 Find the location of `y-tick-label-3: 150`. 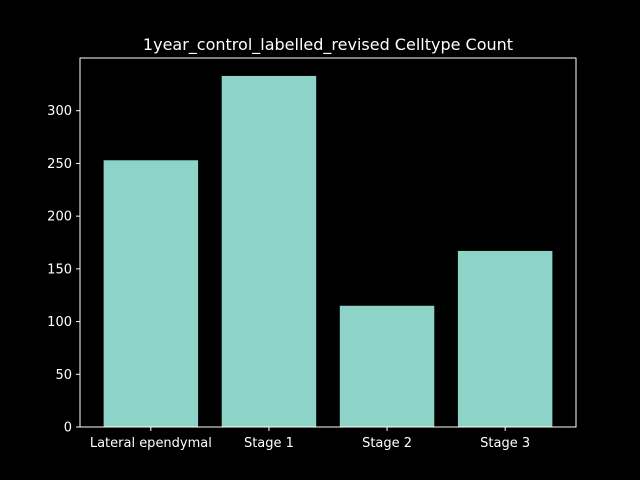

y-tick-label-3: 150 is located at coordinates (59, 269).